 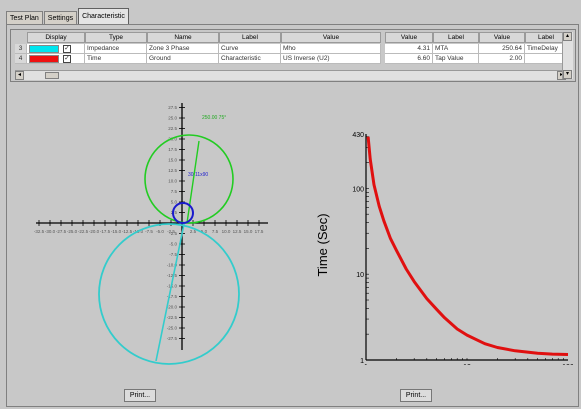 I want to click on label-2-cell: MTA, so click(x=456, y=49).